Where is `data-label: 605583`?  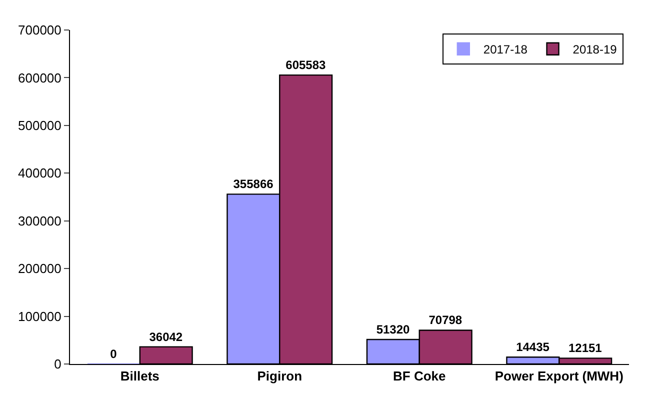 data-label: 605583 is located at coordinates (306, 65).